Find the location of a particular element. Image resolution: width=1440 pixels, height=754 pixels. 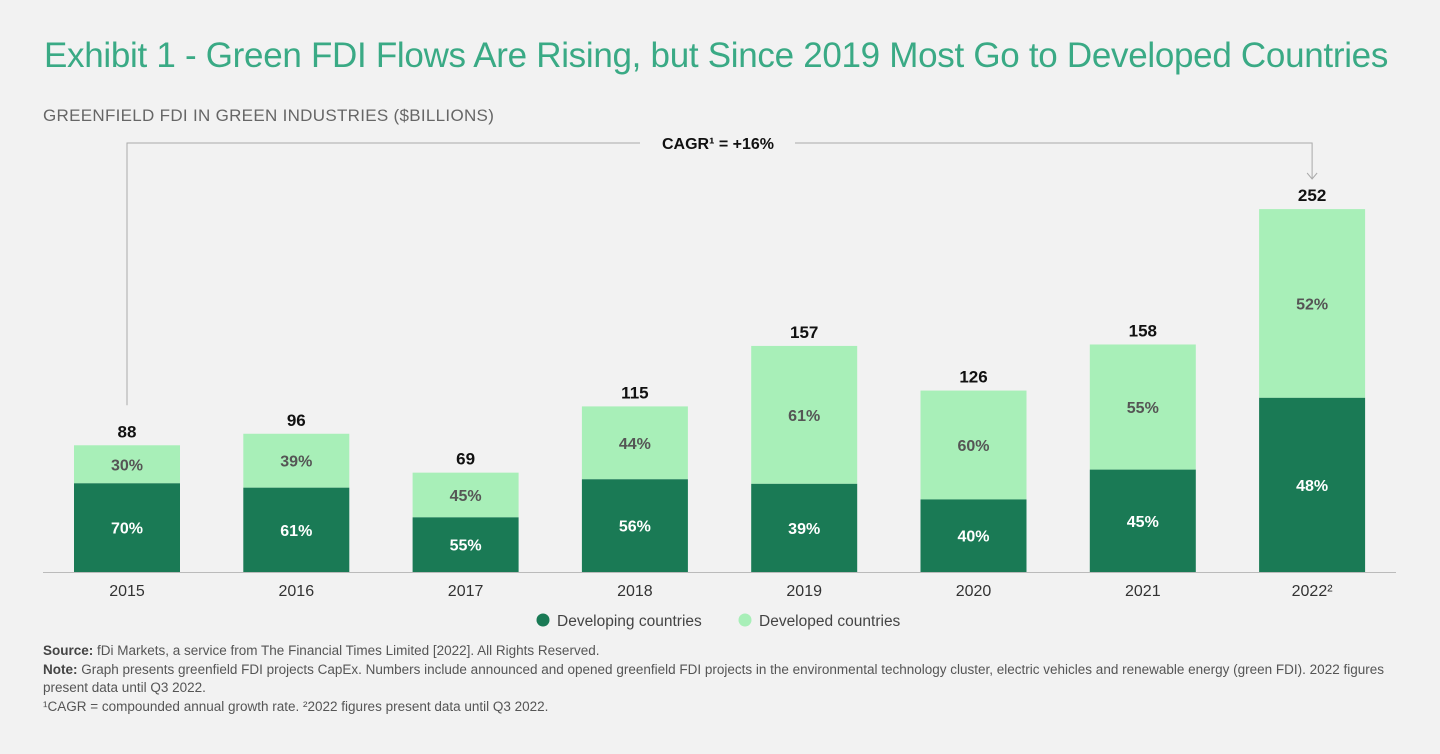

label-developing: 61% is located at coordinates (296, 531).